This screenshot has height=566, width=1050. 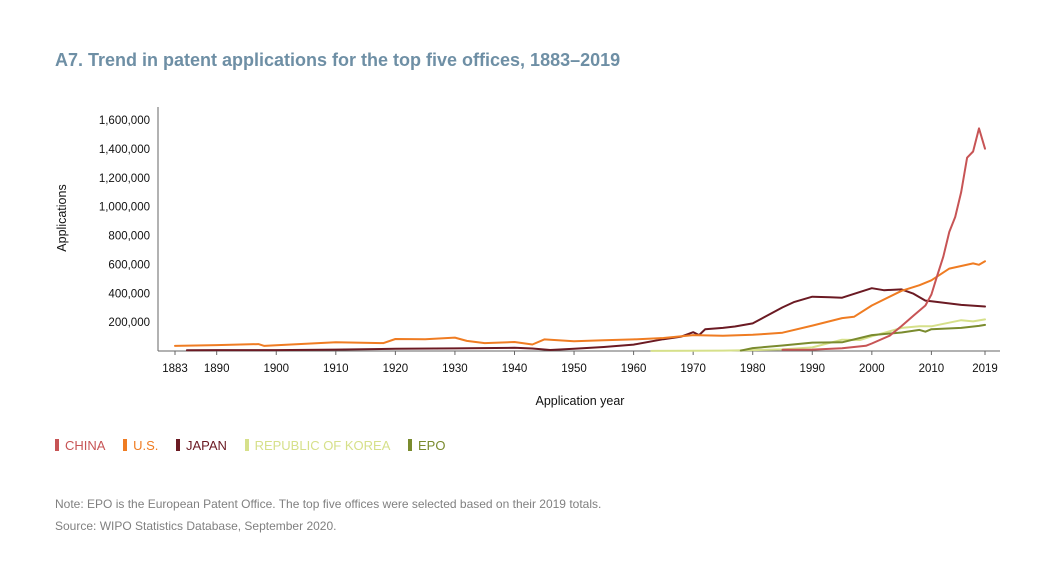 What do you see at coordinates (206, 445) in the screenshot?
I see `legend-label-japan: JAPAN` at bounding box center [206, 445].